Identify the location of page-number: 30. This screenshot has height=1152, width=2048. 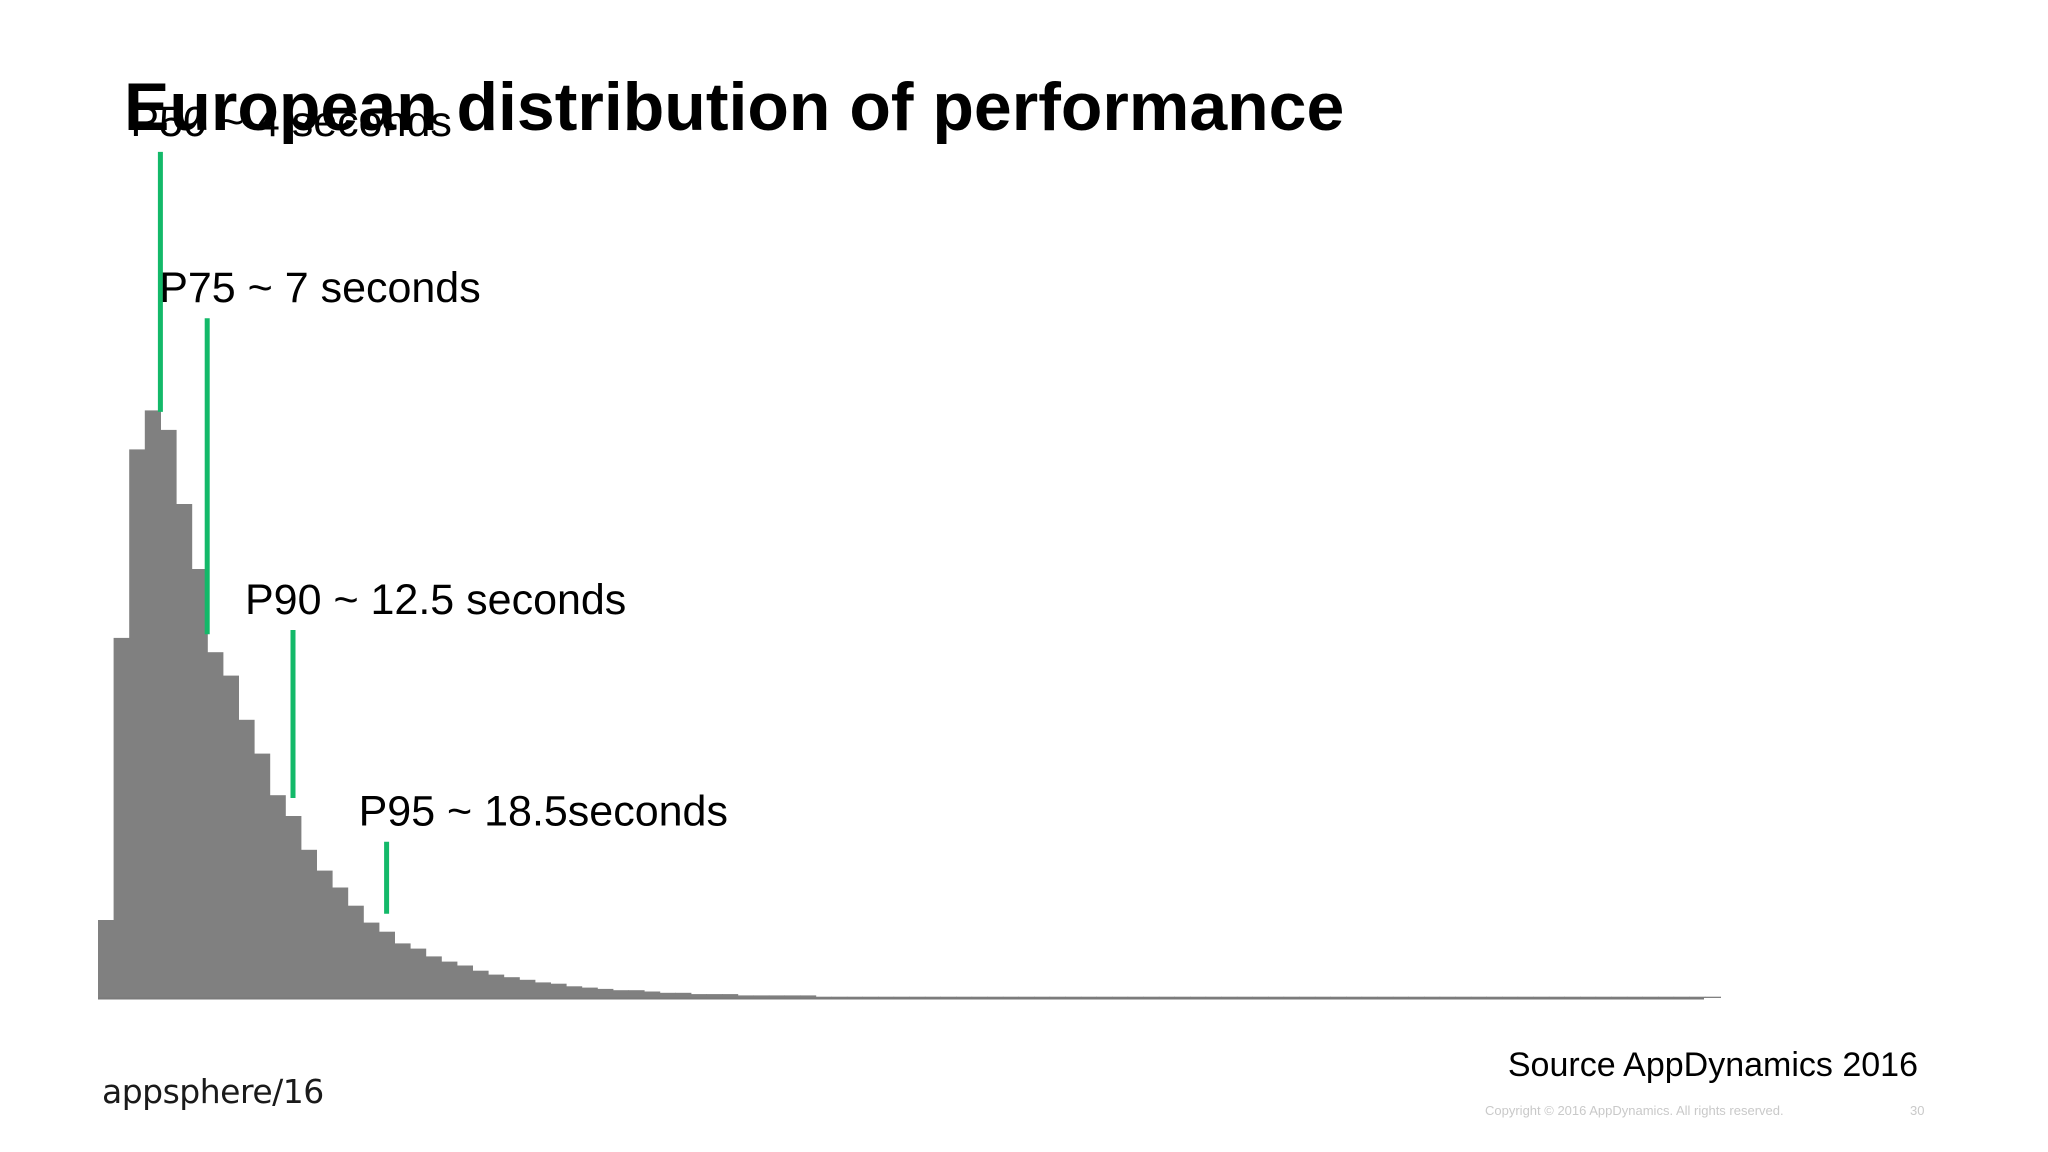
(1917, 1110).